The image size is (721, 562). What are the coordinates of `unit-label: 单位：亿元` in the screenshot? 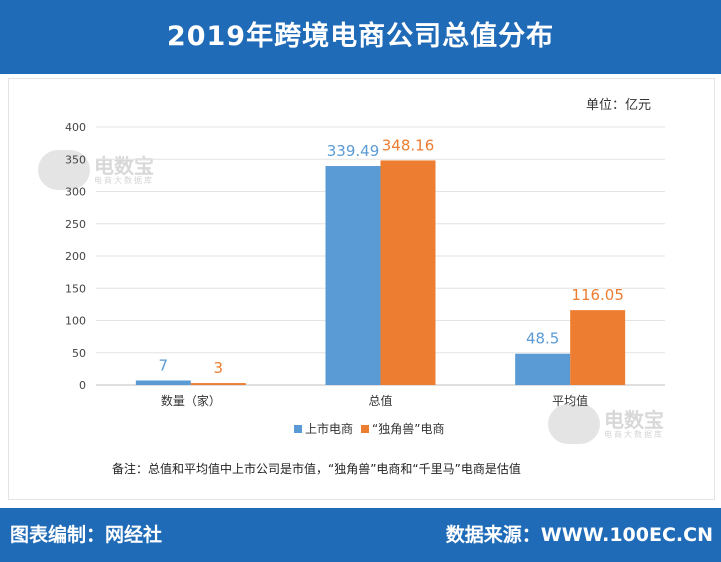 It's located at (619, 105).